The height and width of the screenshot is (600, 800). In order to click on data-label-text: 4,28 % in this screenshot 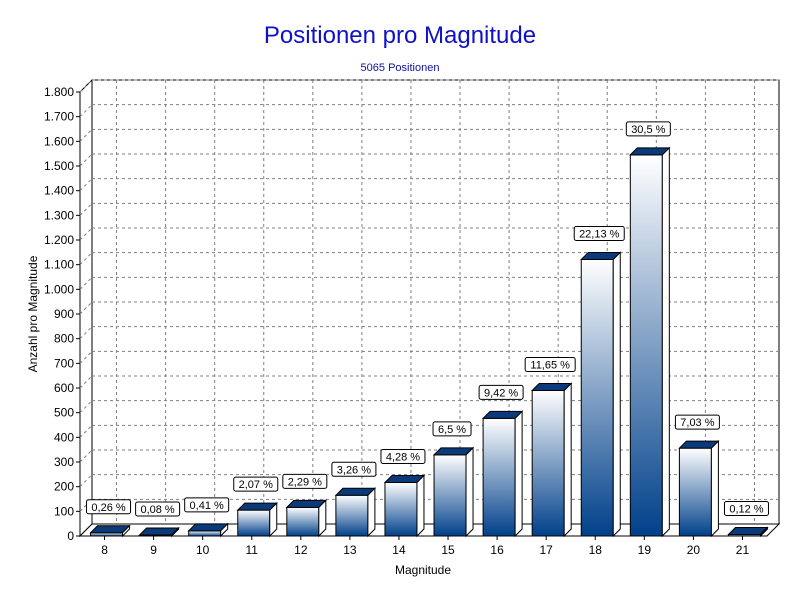, I will do `click(403, 457)`.